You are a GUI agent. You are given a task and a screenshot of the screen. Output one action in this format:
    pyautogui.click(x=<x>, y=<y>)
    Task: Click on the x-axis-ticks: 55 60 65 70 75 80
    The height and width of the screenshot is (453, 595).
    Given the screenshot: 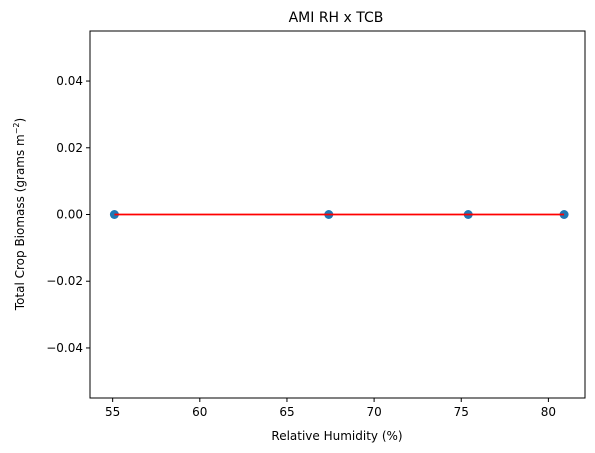 What is the action you would take?
    pyautogui.click(x=330, y=408)
    